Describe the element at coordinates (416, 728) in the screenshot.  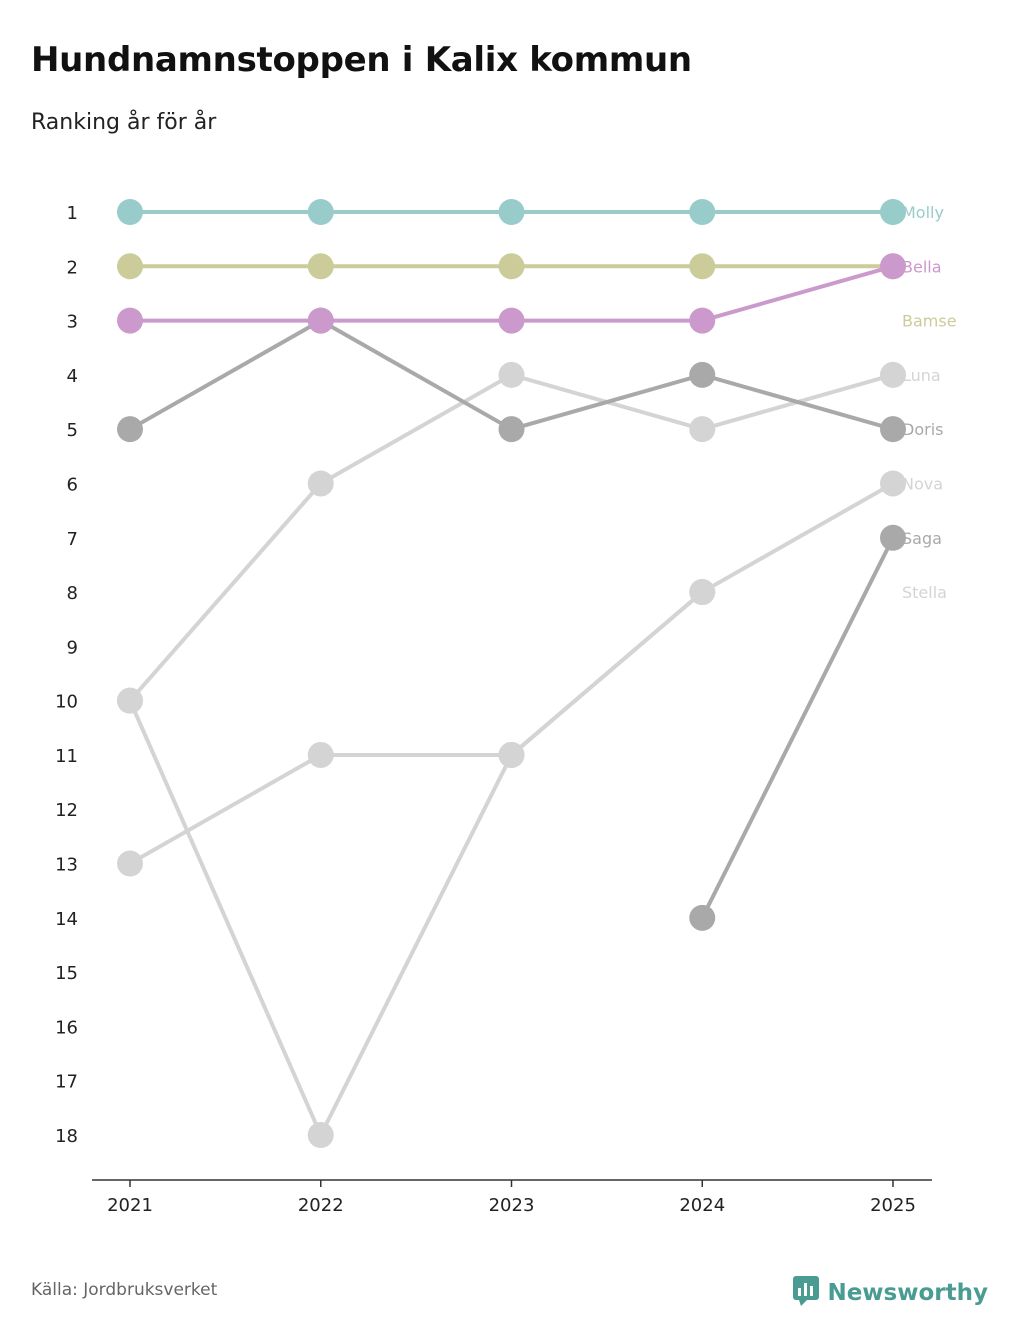
I see `series-line-stella` at that location.